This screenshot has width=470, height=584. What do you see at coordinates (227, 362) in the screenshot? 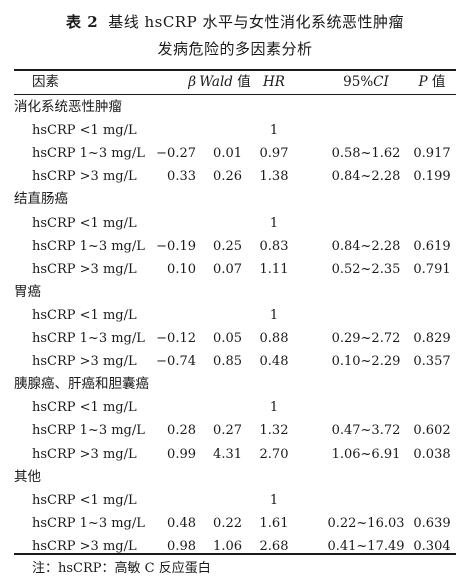
I see `wald-value: 0.85` at bounding box center [227, 362].